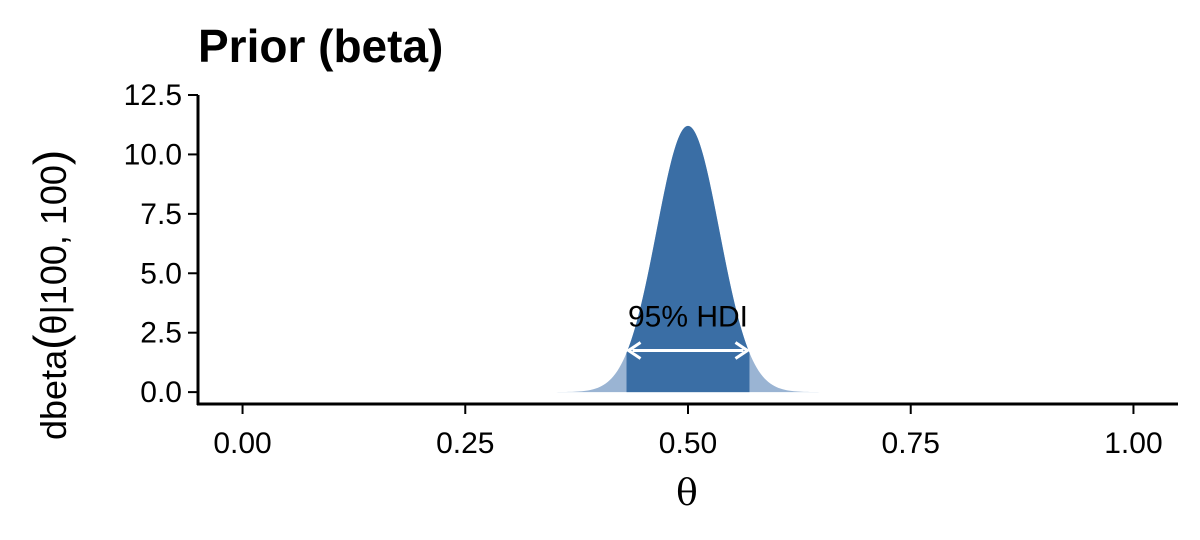  What do you see at coordinates (633, 350) in the screenshot?
I see `hdi-arrow-left-head` at bounding box center [633, 350].